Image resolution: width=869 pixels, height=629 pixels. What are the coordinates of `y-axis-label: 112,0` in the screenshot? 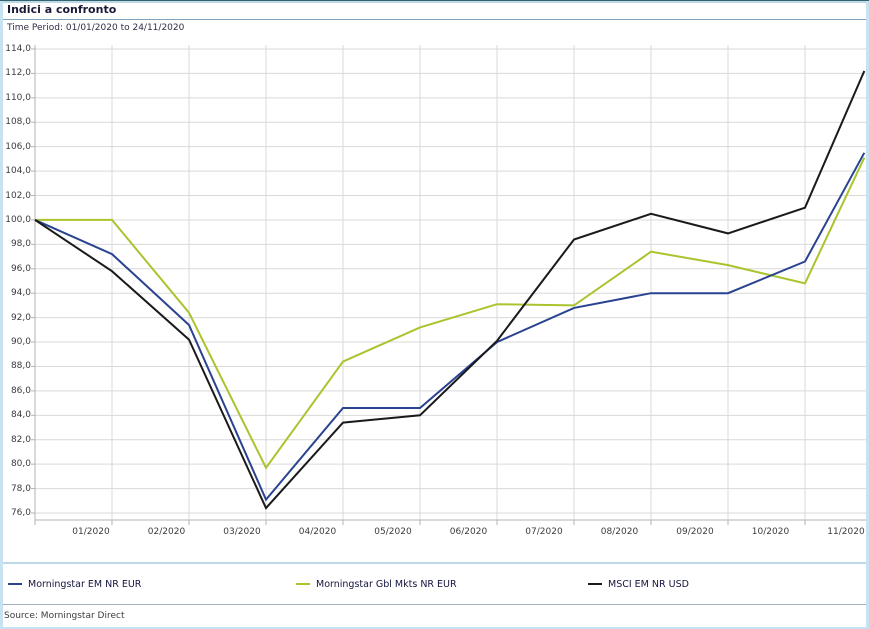 It's located at (18, 73).